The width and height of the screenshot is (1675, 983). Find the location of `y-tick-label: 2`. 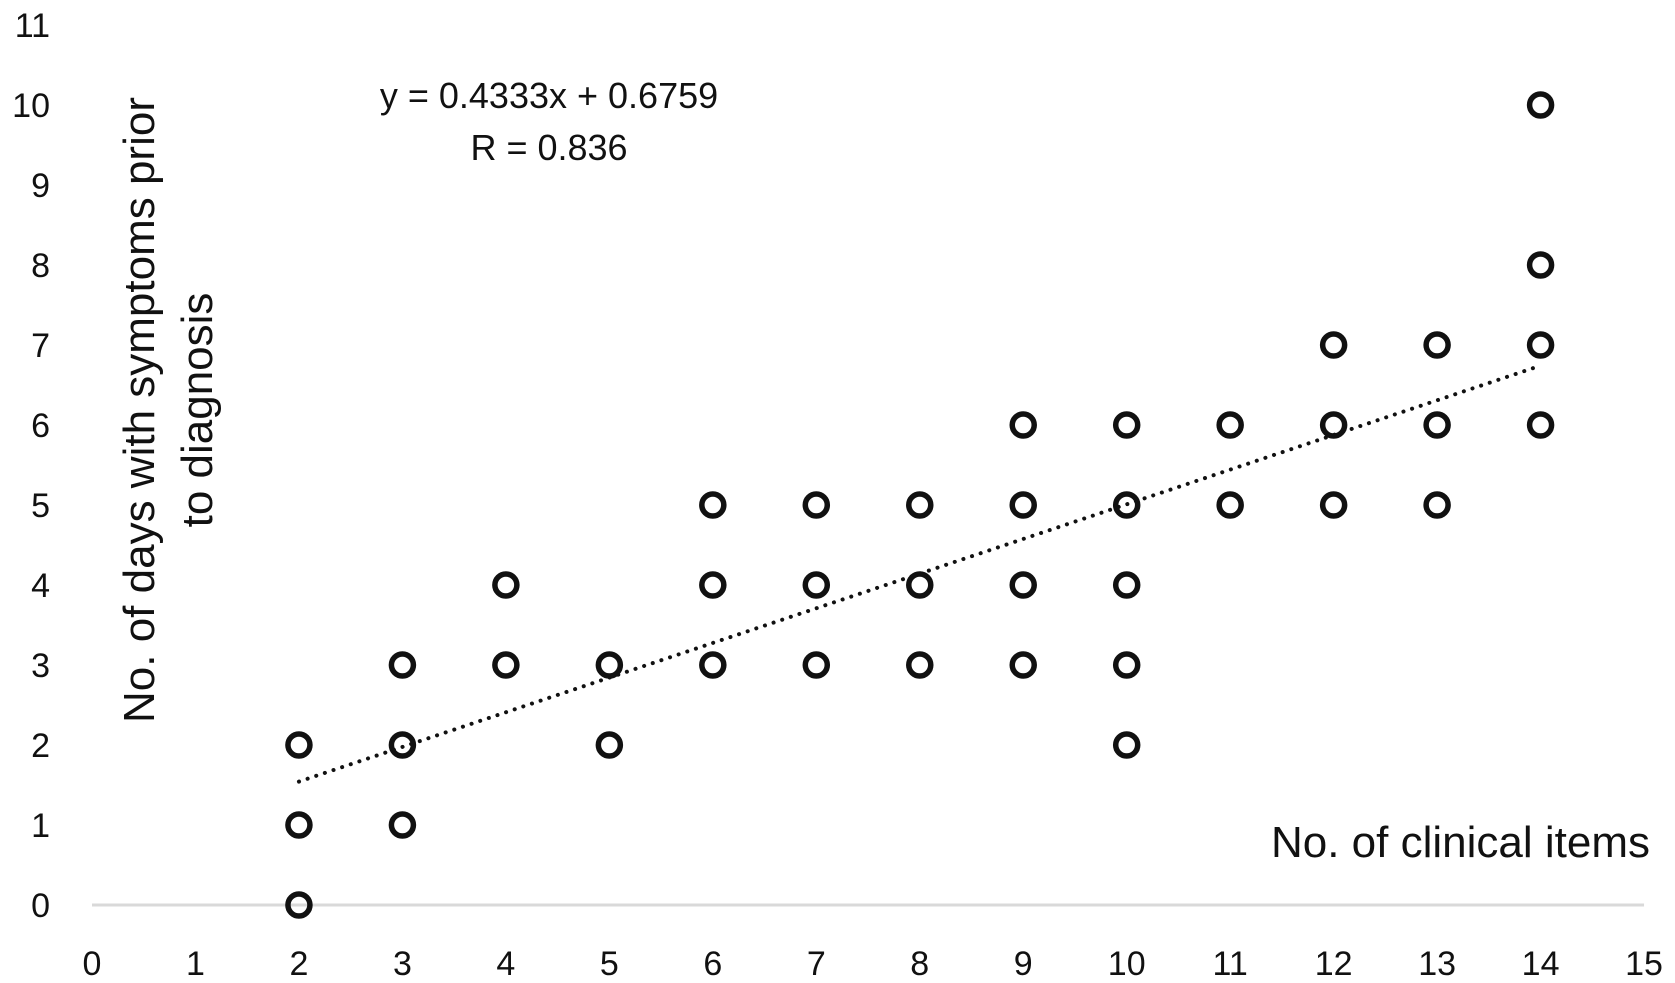

y-tick-label: 2 is located at coordinates (40, 746).